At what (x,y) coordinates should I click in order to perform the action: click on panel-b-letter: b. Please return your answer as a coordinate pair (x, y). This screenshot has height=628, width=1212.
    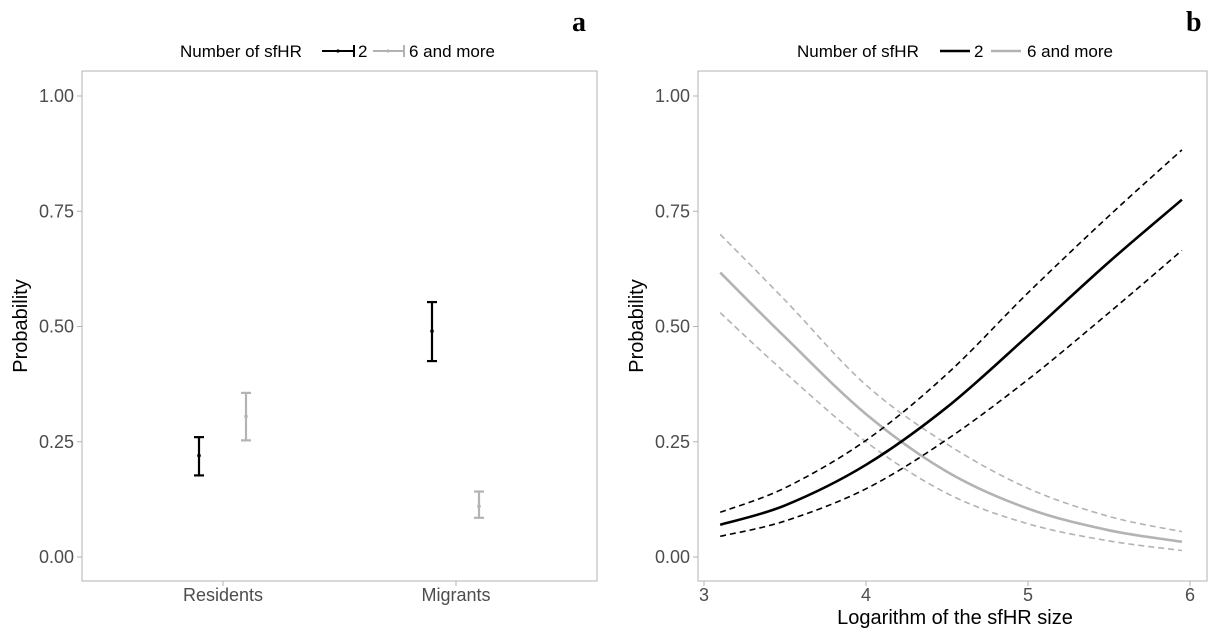
    Looking at the image, I should click on (1194, 22).